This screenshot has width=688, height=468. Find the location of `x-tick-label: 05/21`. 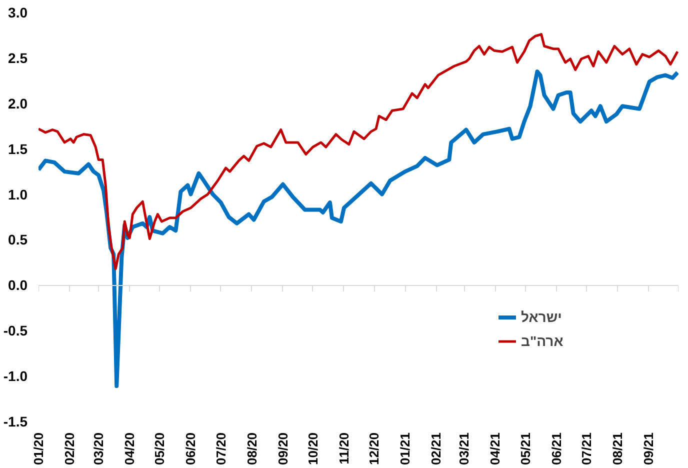

x-tick-label: 05/21 is located at coordinates (525, 449).